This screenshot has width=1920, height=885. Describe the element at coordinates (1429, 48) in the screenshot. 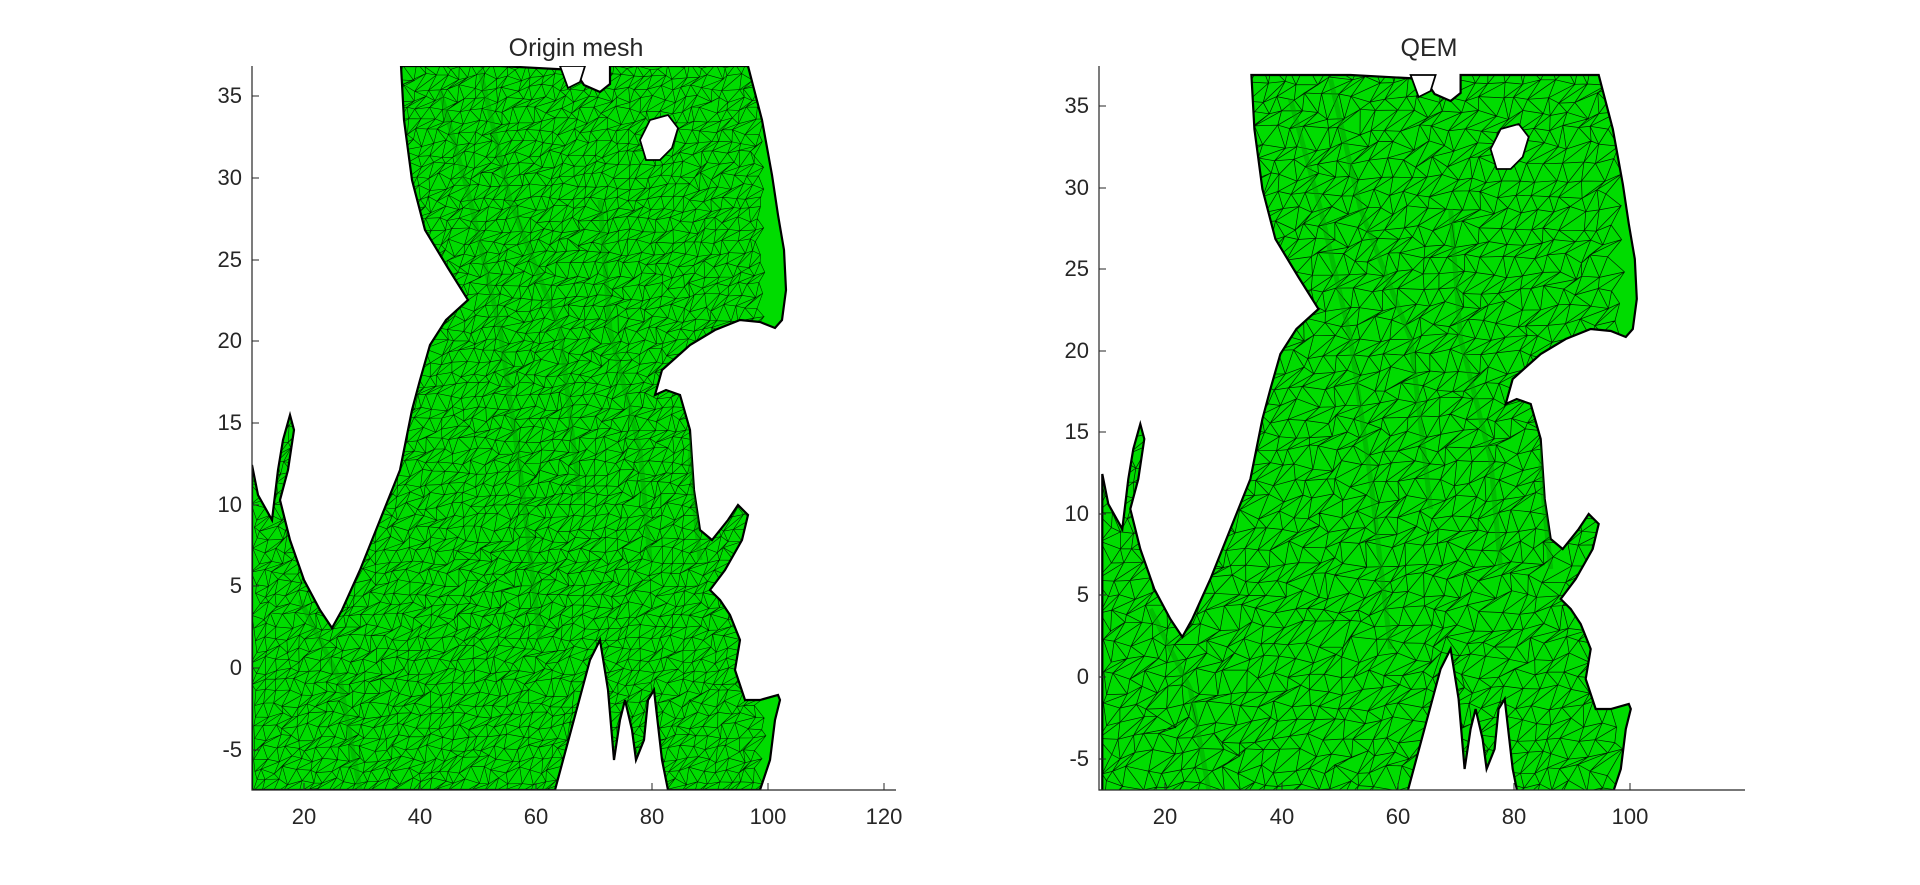

I see `plot-title: QEM` at that location.